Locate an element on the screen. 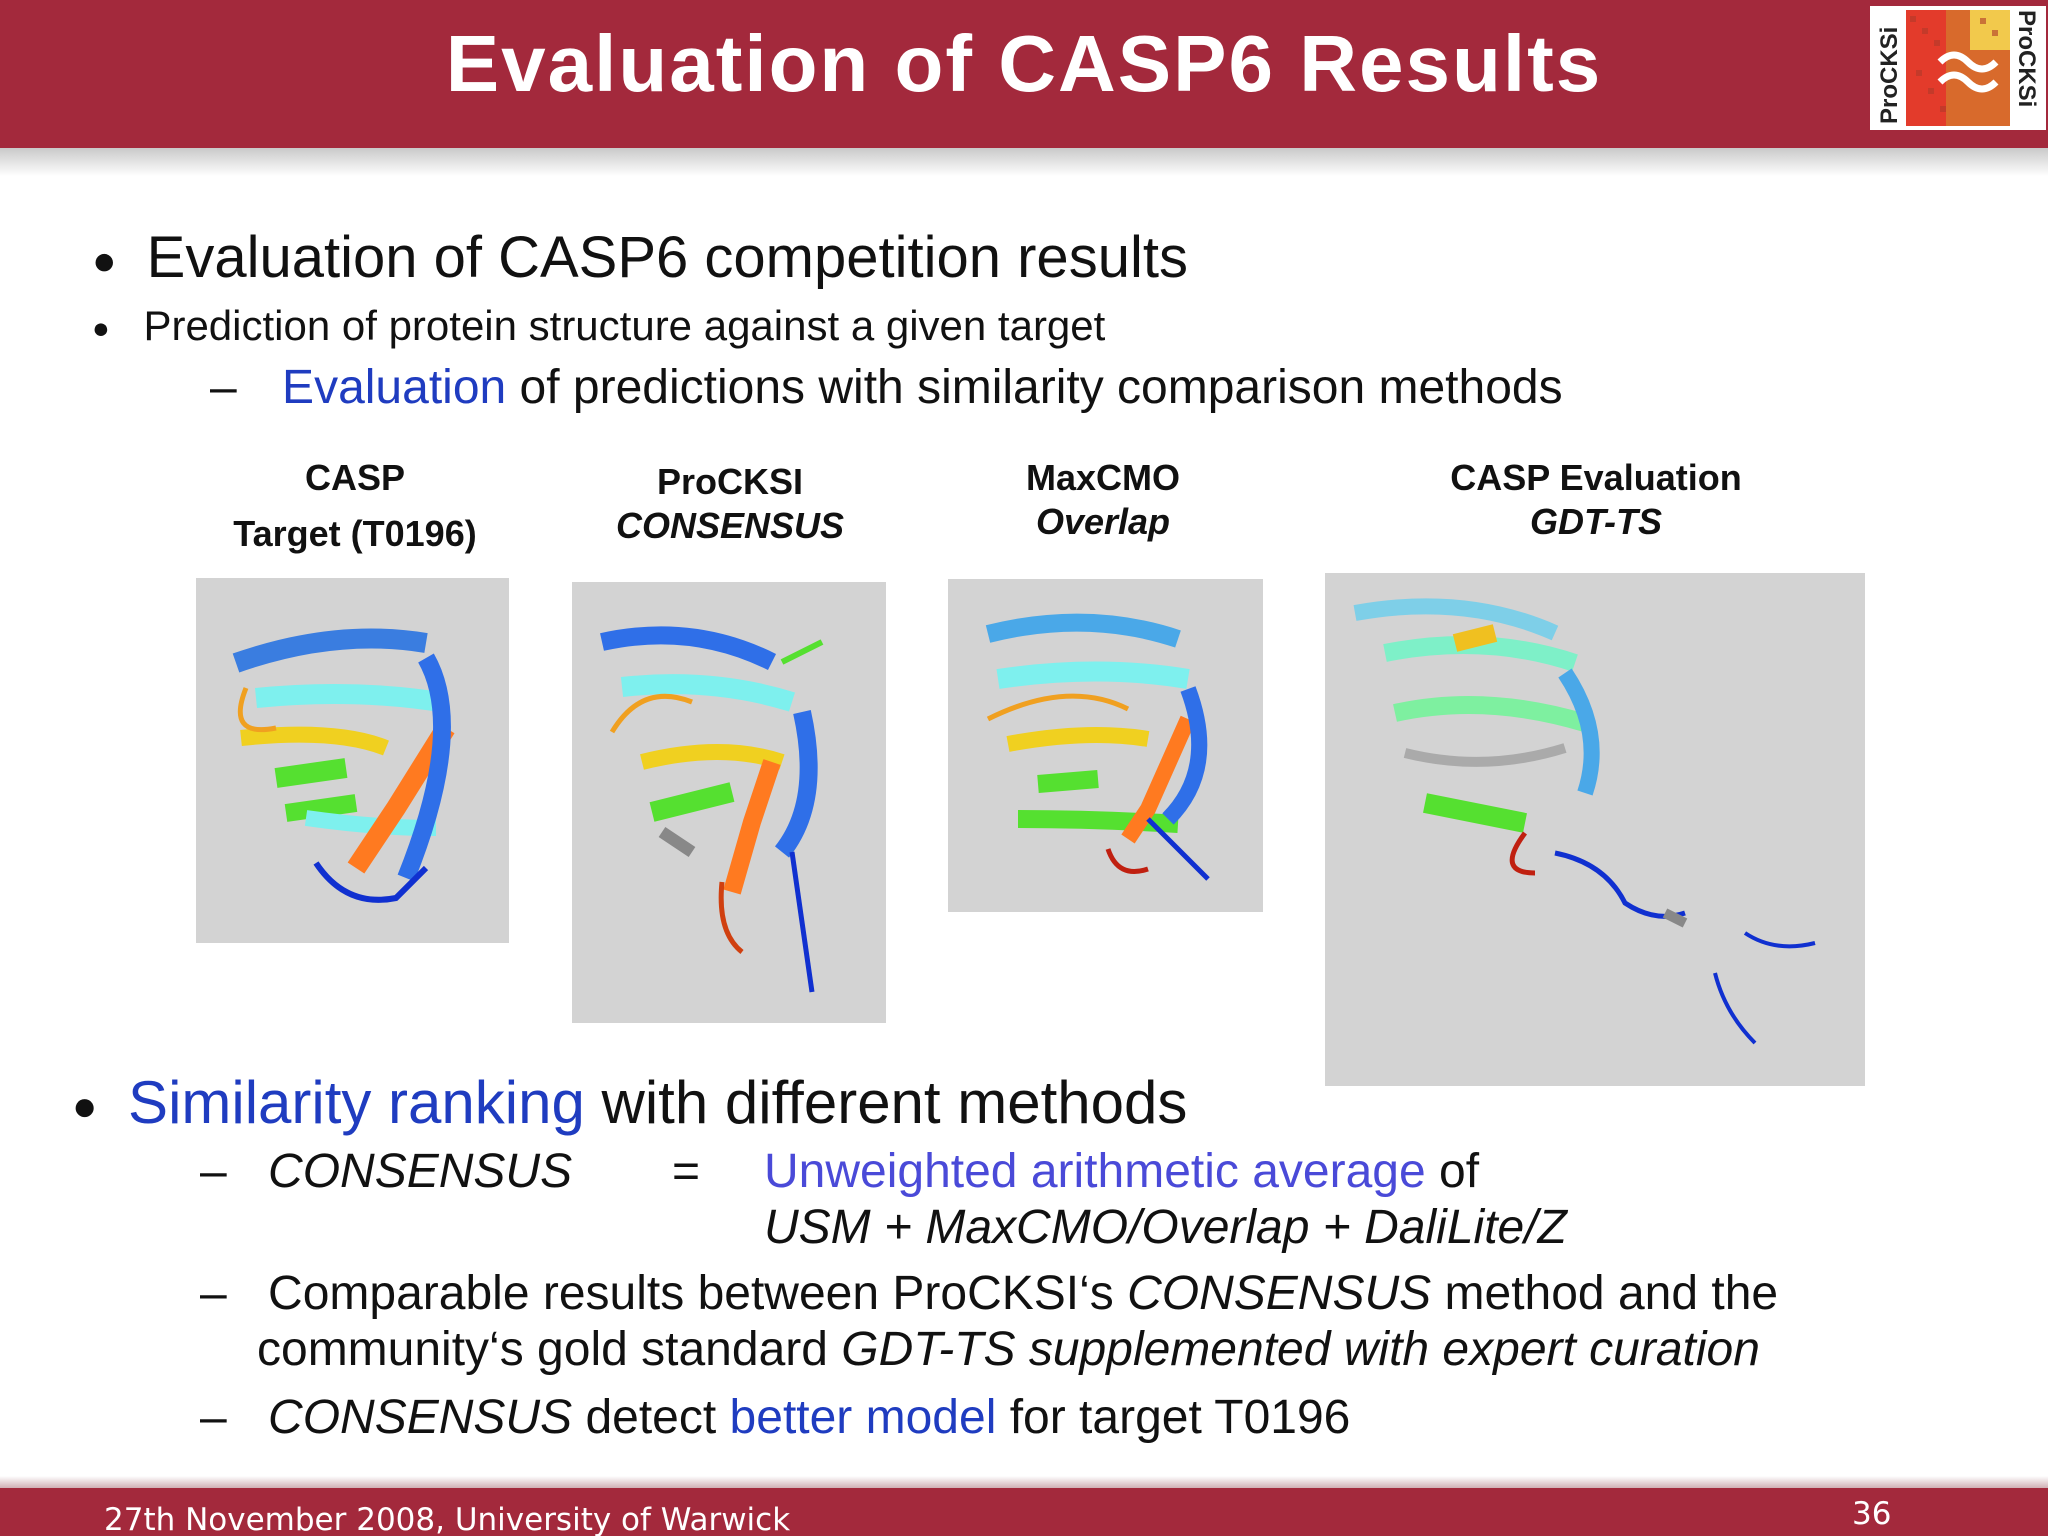  equals-sign: = is located at coordinates (686, 1171).